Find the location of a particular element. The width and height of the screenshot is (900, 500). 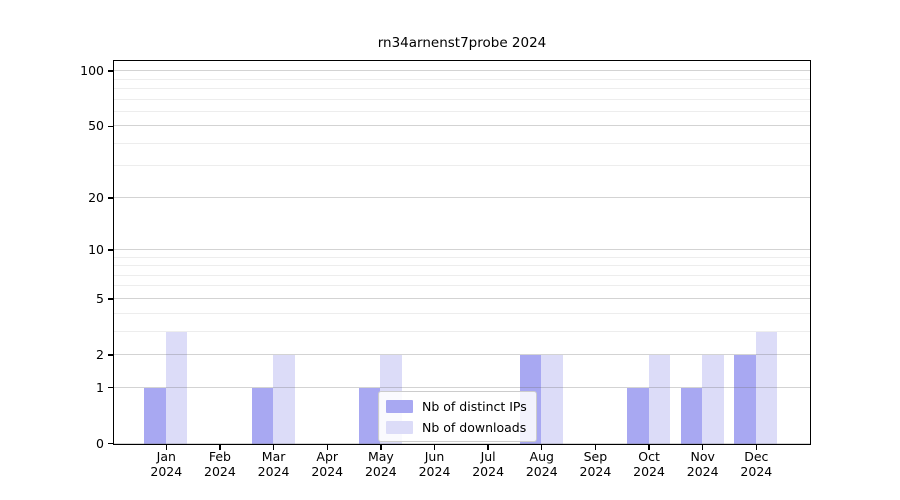

x-tick-label-apr: Apr 2024 is located at coordinates (327, 464).